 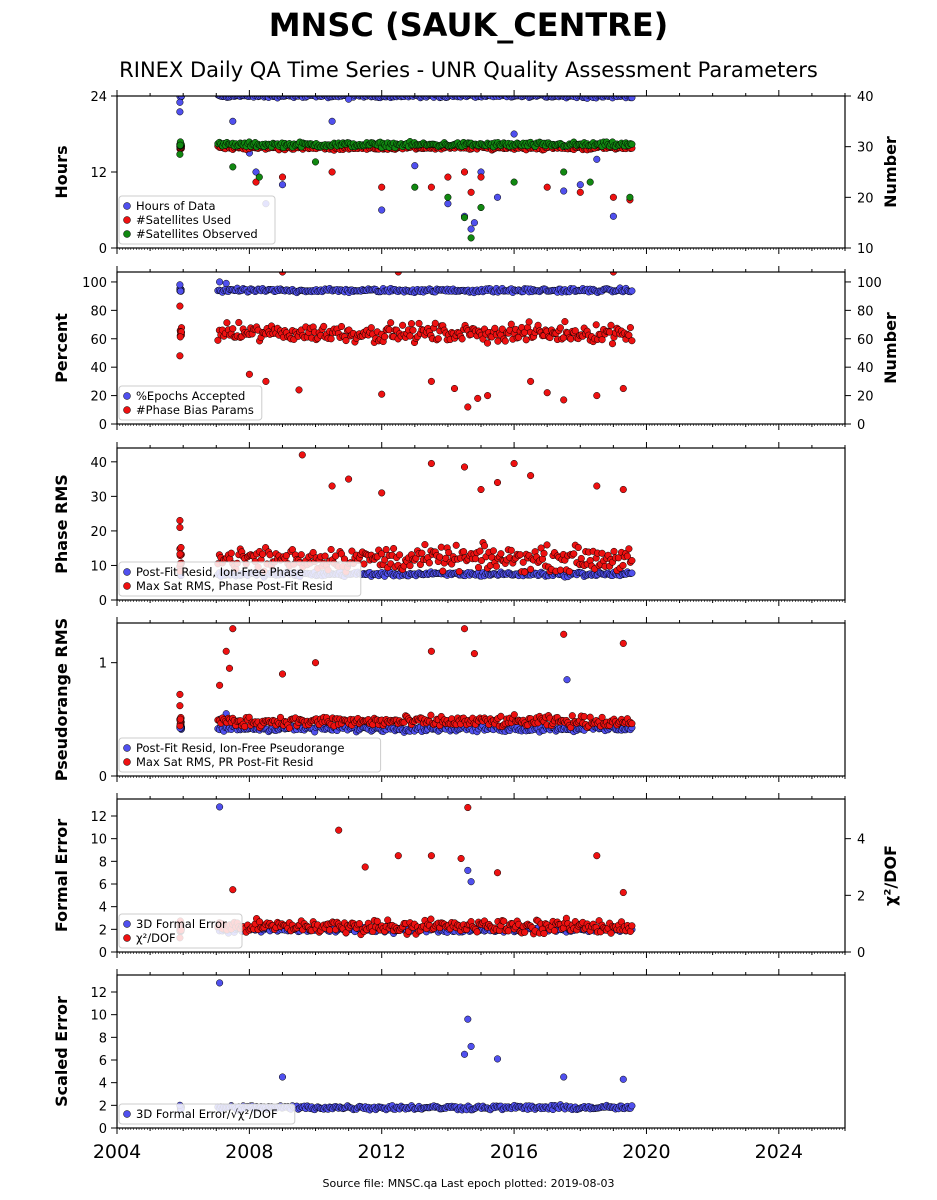 I want to click on y-tick-label: 12, so click(x=98, y=173).